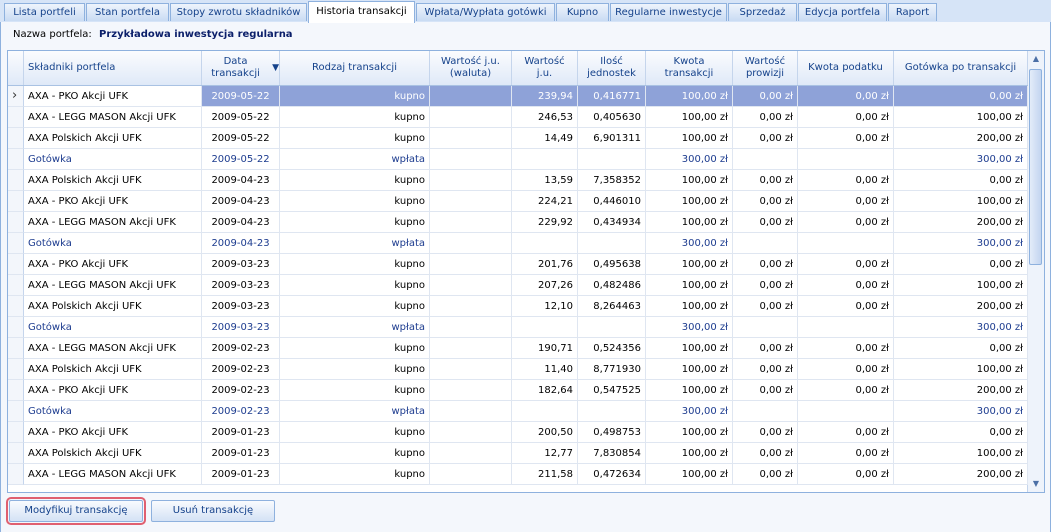 The width and height of the screenshot is (1051, 532). What do you see at coordinates (485, 12) in the screenshot?
I see `tab-wpłata-wypłata-gotówki: Wpłata/Wypłata gotówki` at bounding box center [485, 12].